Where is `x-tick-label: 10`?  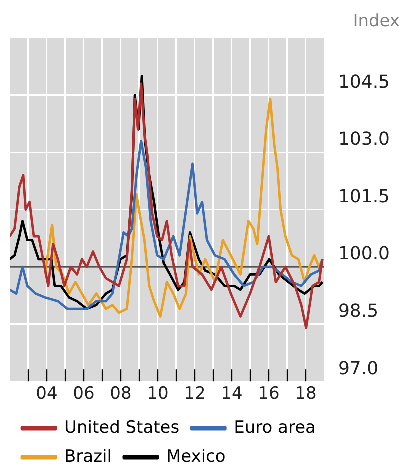 x-tick-label: 10 is located at coordinates (158, 394).